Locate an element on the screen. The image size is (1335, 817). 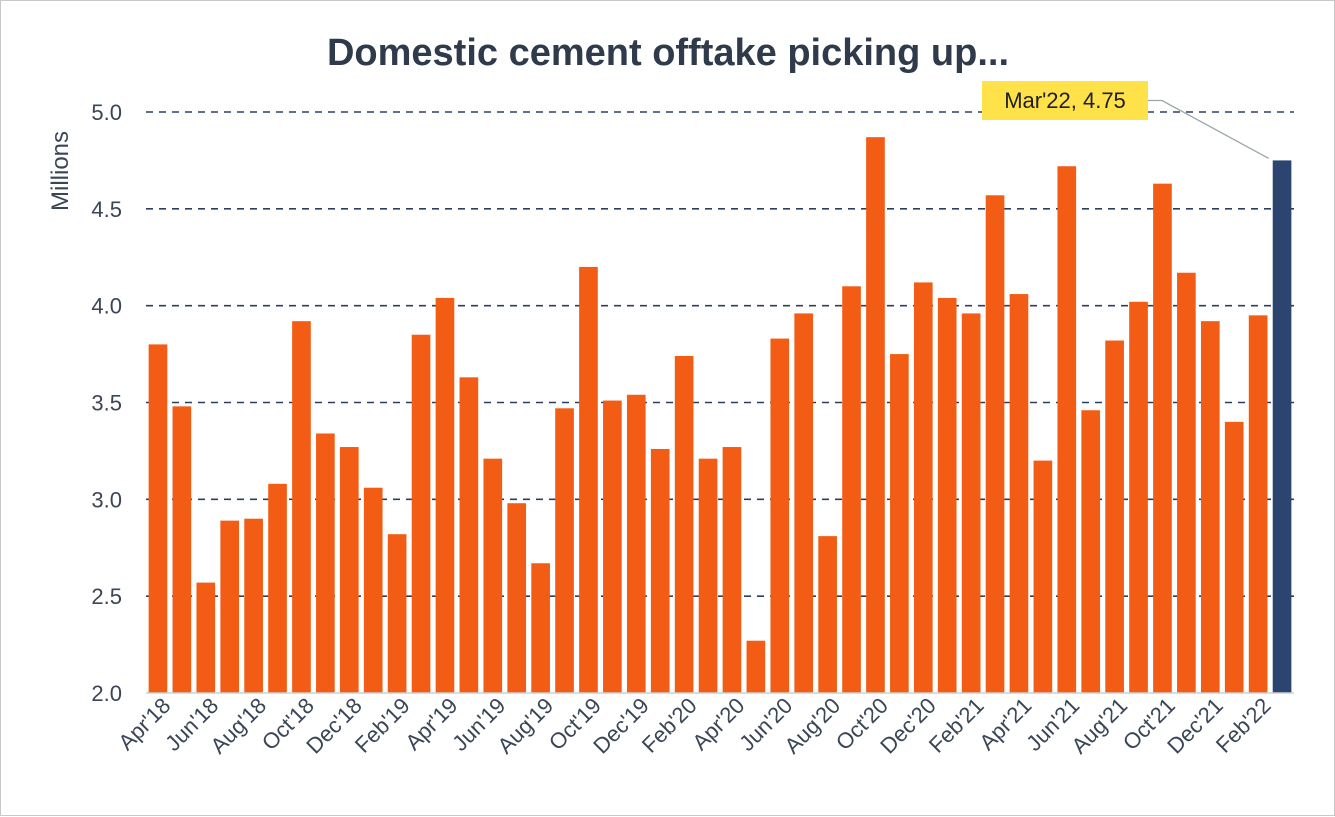
x-tick-label: Apr'18 is located at coordinates (144, 724).